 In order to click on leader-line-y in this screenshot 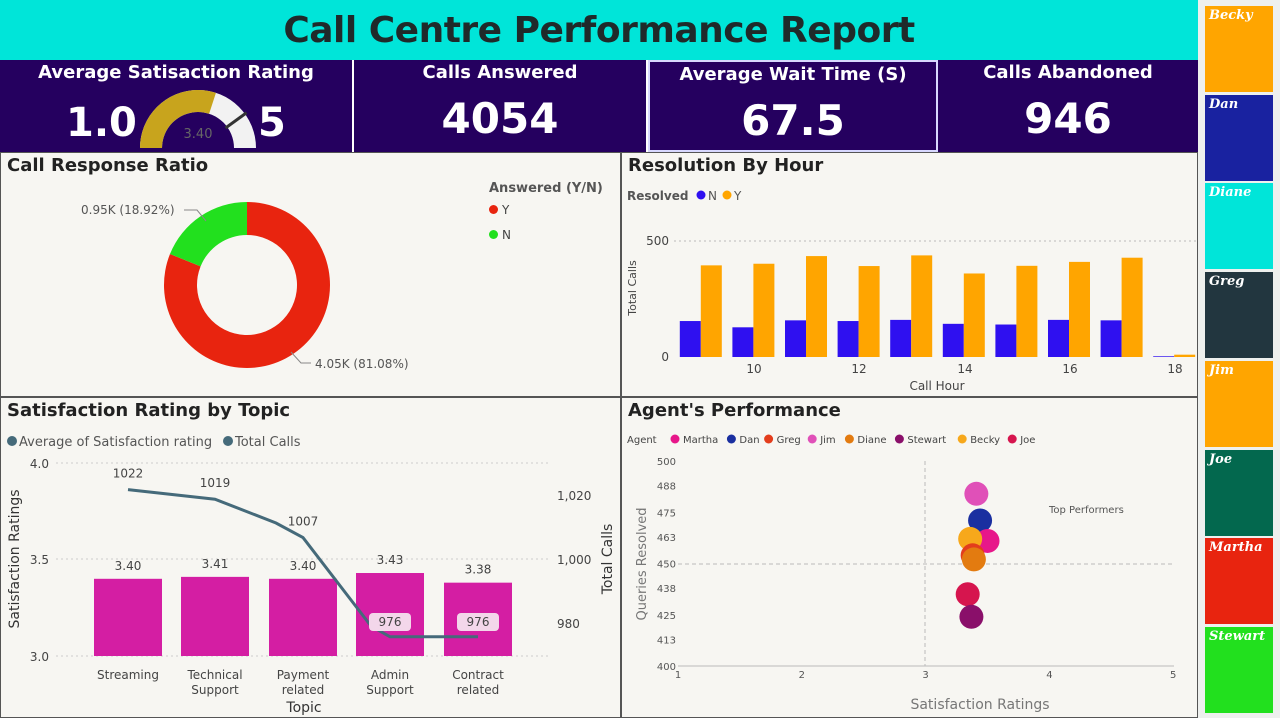, I will do `click(300, 357)`.